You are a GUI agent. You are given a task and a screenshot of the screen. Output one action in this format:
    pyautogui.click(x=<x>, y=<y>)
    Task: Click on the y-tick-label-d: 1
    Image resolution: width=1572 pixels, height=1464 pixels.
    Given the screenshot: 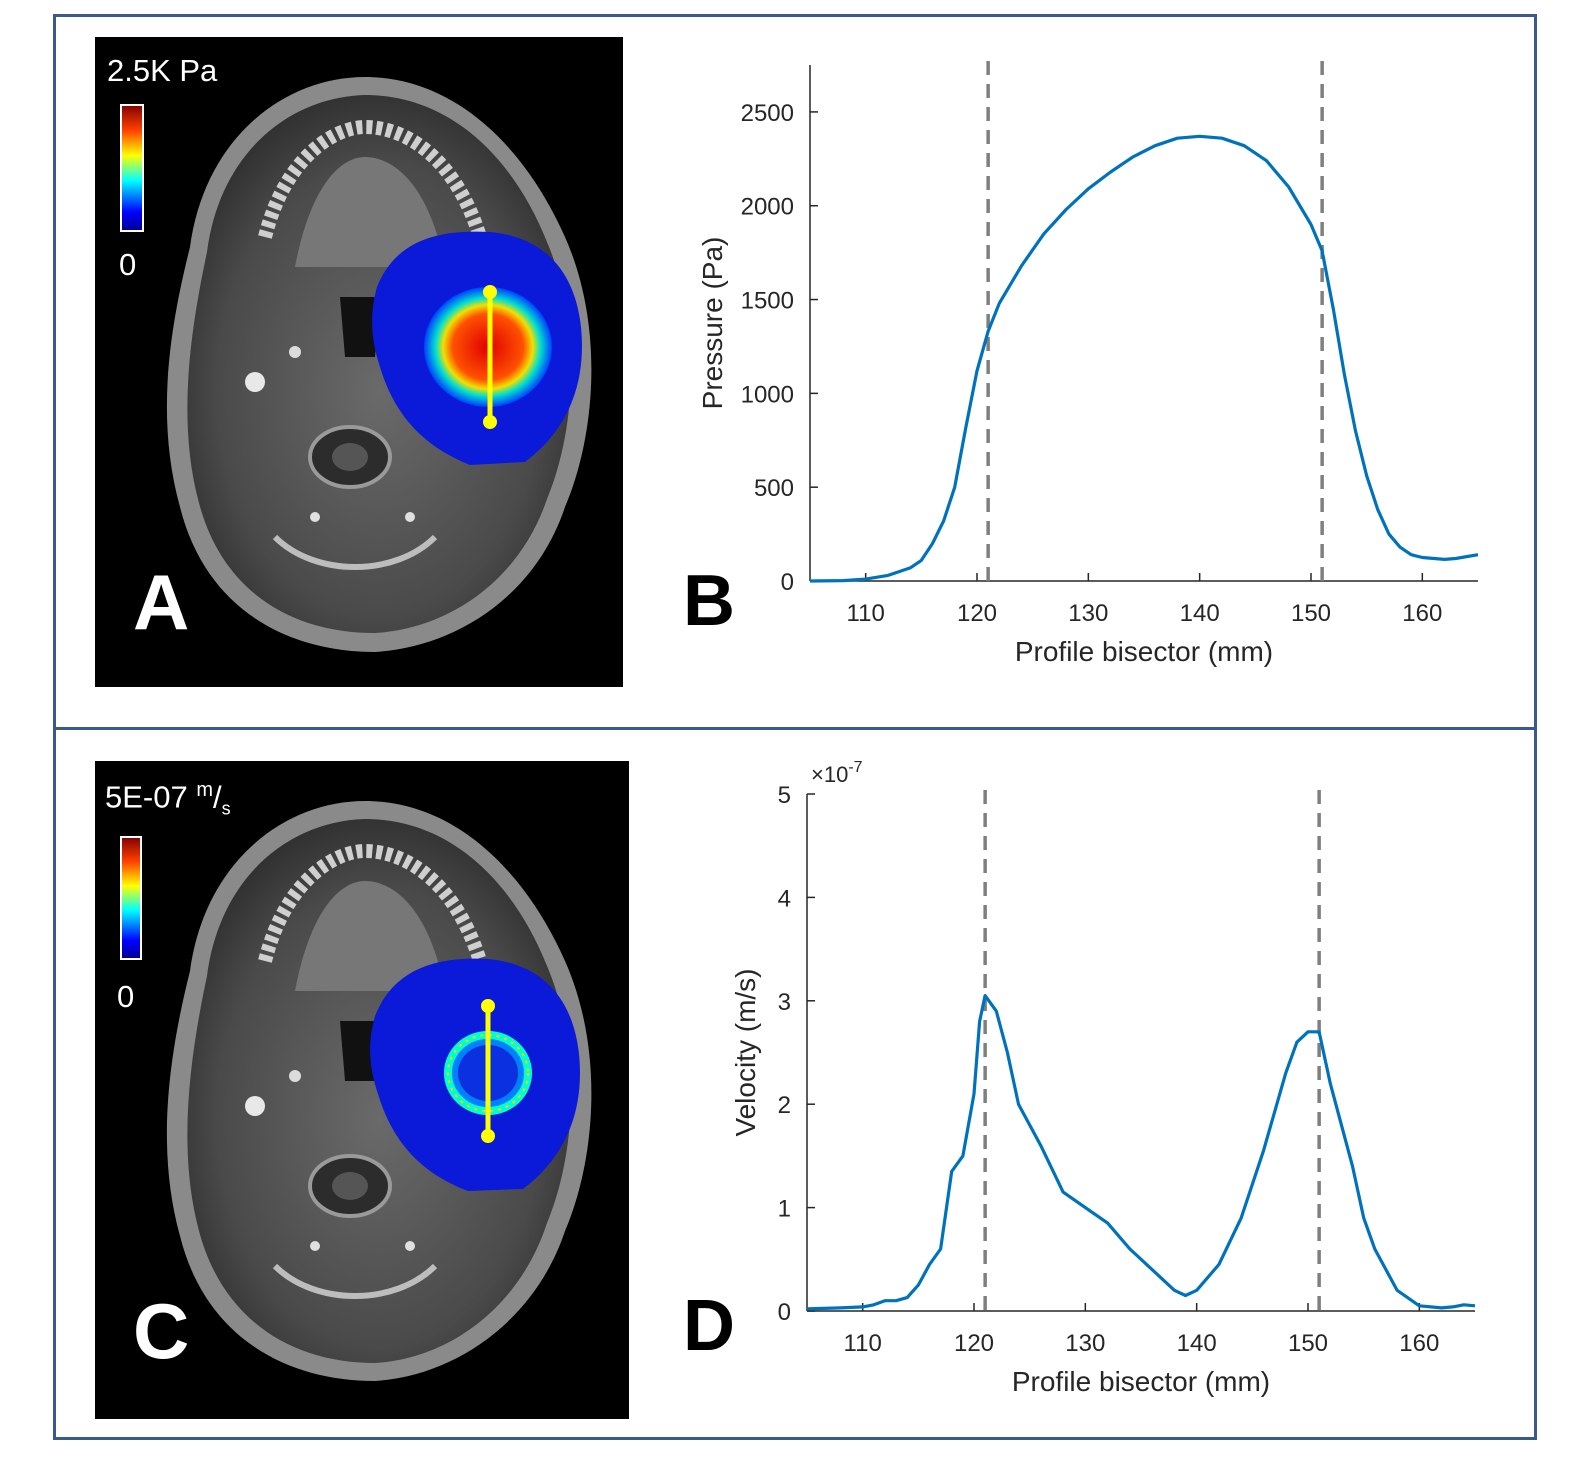 What is the action you would take?
    pyautogui.click(x=784, y=1209)
    